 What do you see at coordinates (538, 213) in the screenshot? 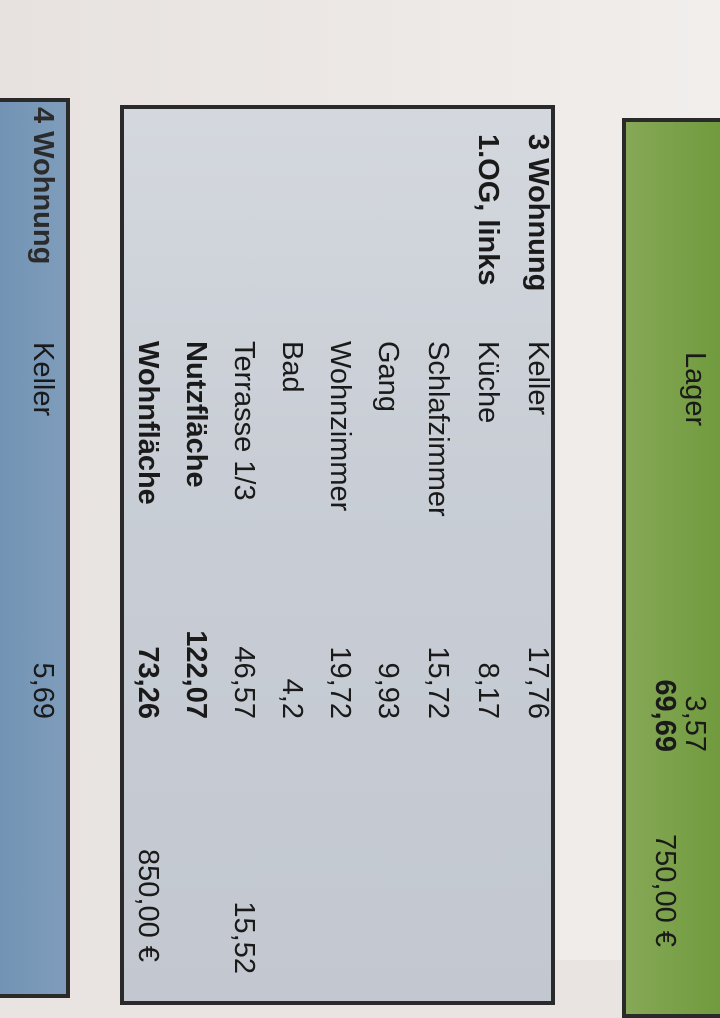
I see `unit-title: 3 Wohnung` at bounding box center [538, 213].